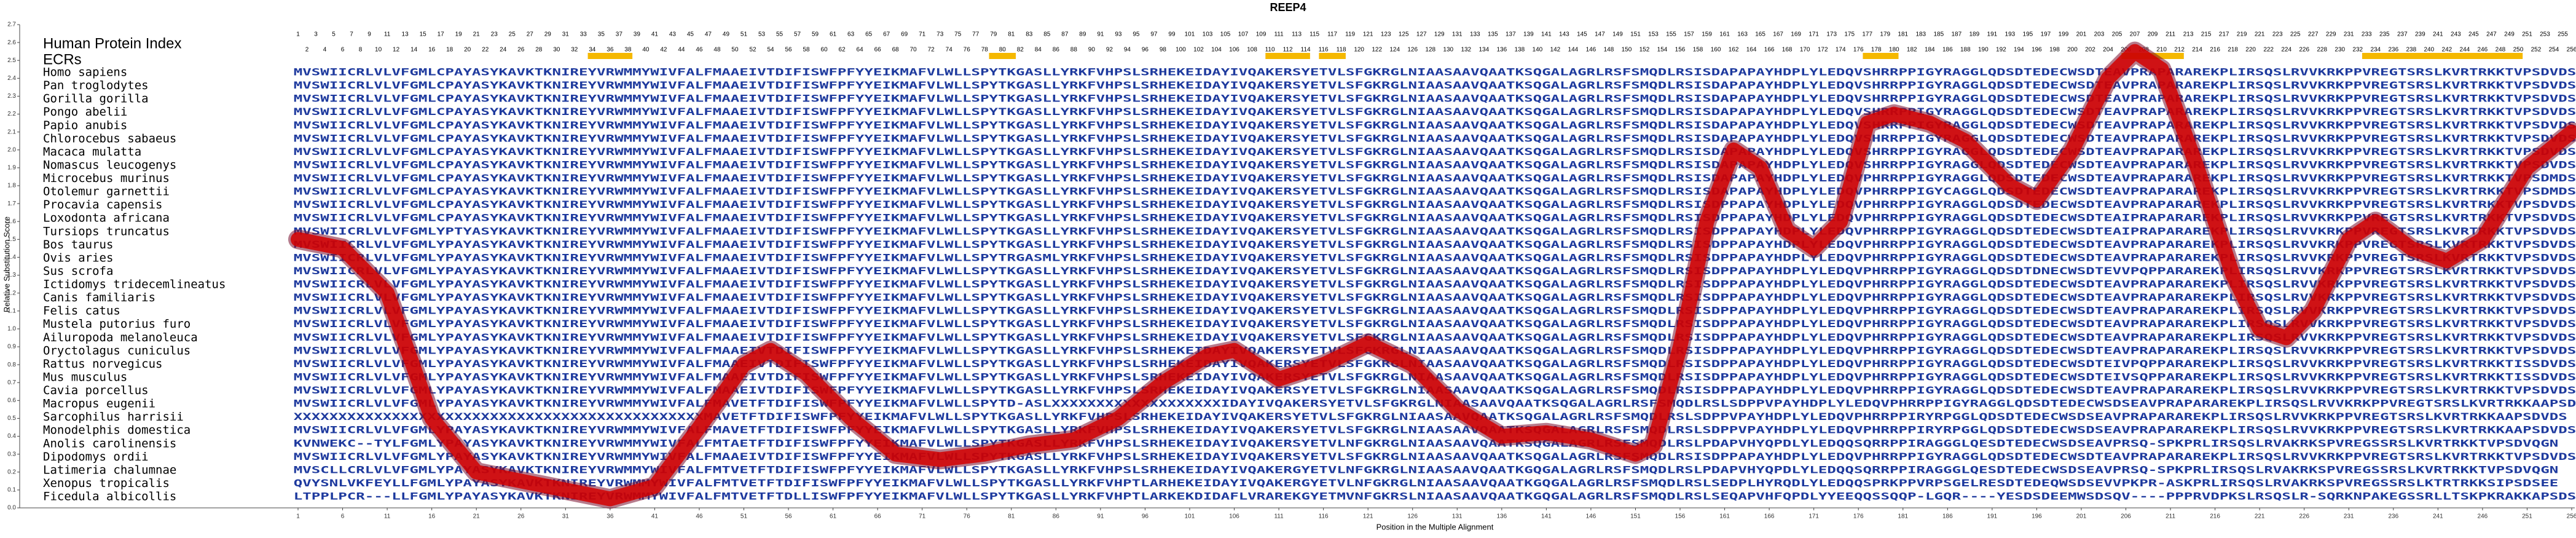  What do you see at coordinates (1956, 34) in the screenshot?
I see `position-label: 187` at bounding box center [1956, 34].